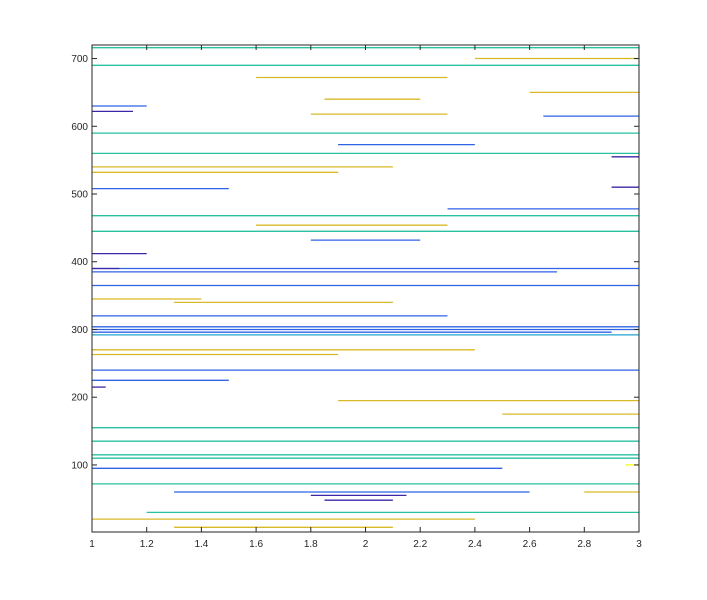  Describe the element at coordinates (79, 398) in the screenshot. I see `y-tick-label: 200` at that location.